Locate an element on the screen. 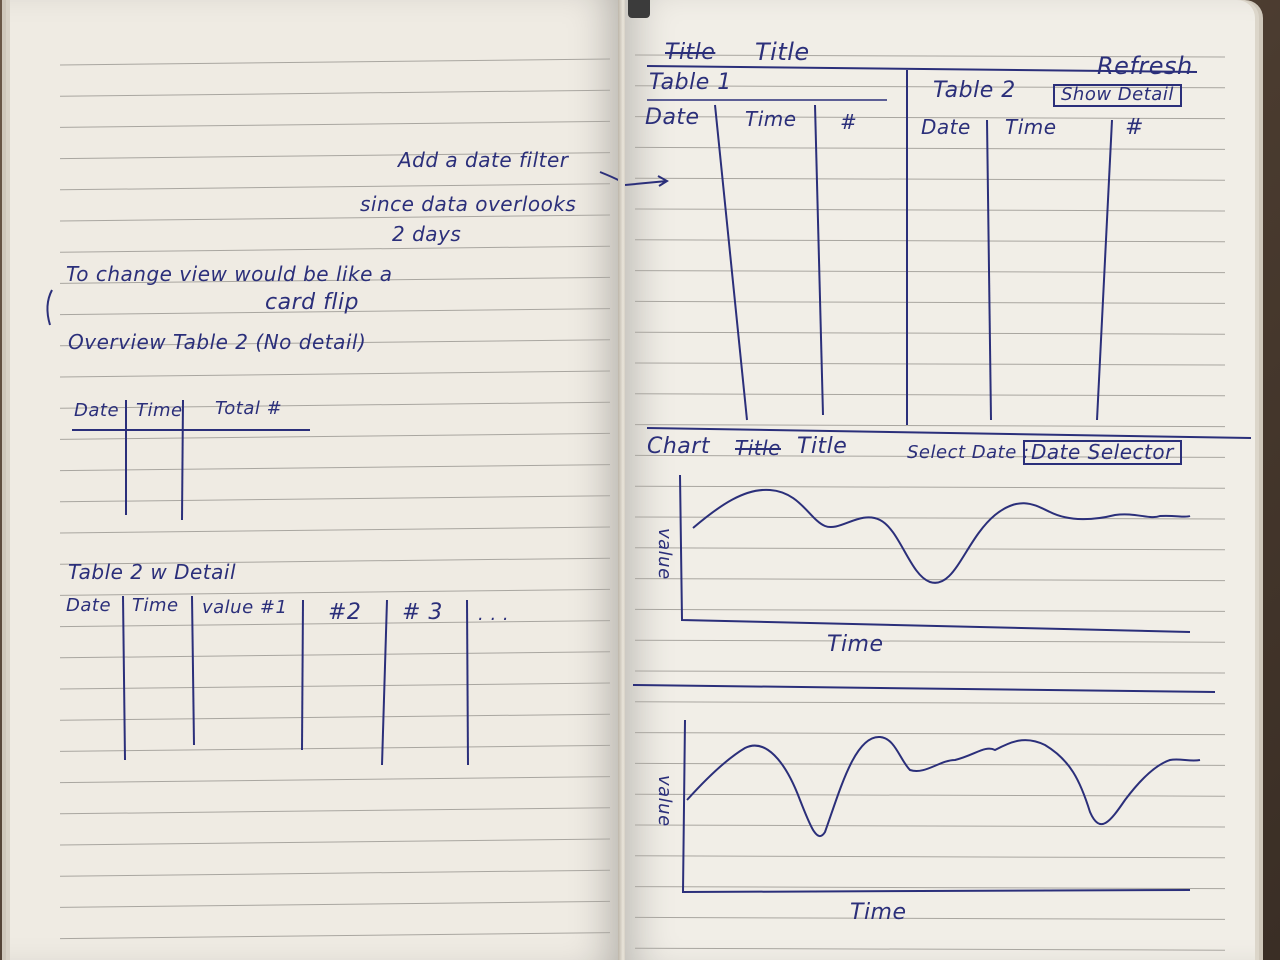 The image size is (1280, 960). chart1-ylabel: value is located at coordinates (664, 554).